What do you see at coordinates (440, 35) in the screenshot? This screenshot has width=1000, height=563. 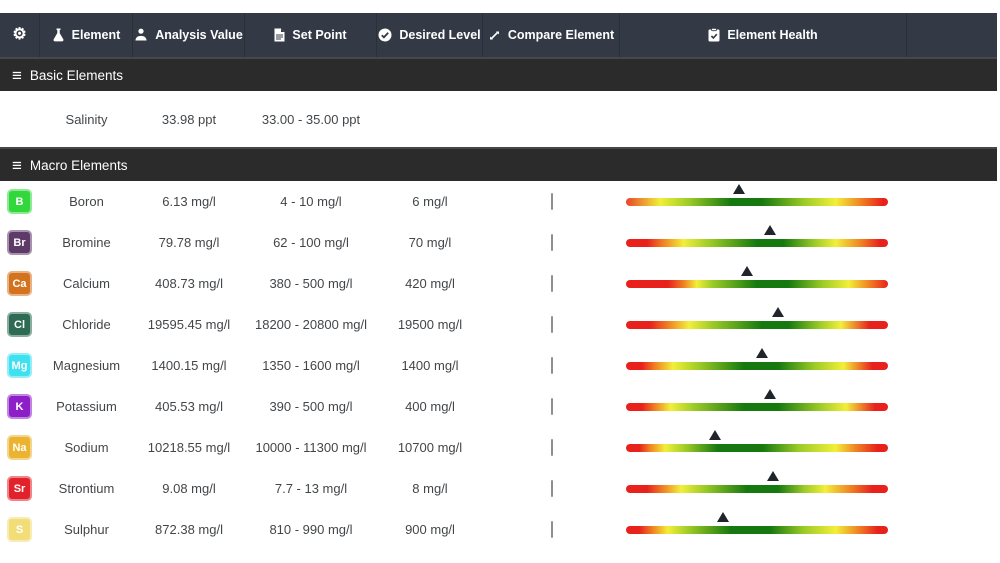 I see `header-desired-level-label: Desired Level` at bounding box center [440, 35].